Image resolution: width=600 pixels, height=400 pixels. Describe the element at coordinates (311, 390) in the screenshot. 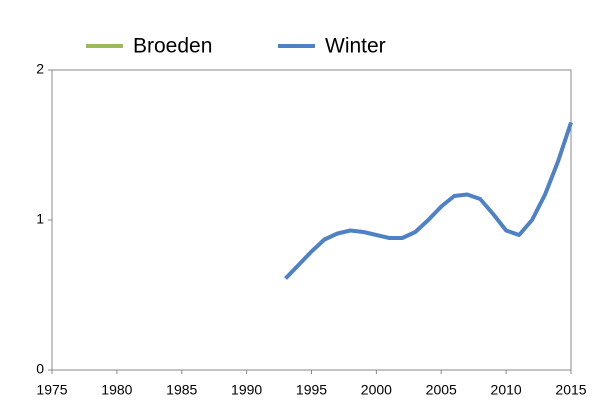

I see `x-tick-label: 1995` at that location.